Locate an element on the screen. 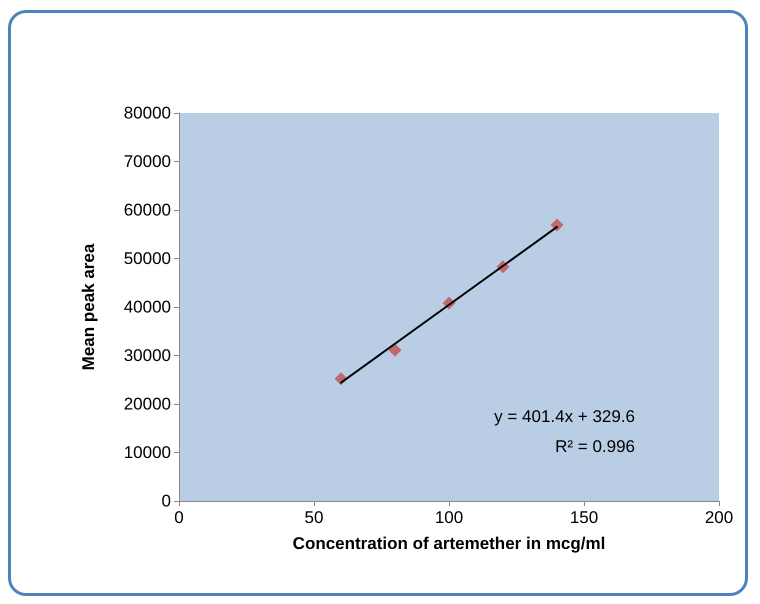 This screenshot has width=760, height=604. x-tick-label: 50 is located at coordinates (314, 517).